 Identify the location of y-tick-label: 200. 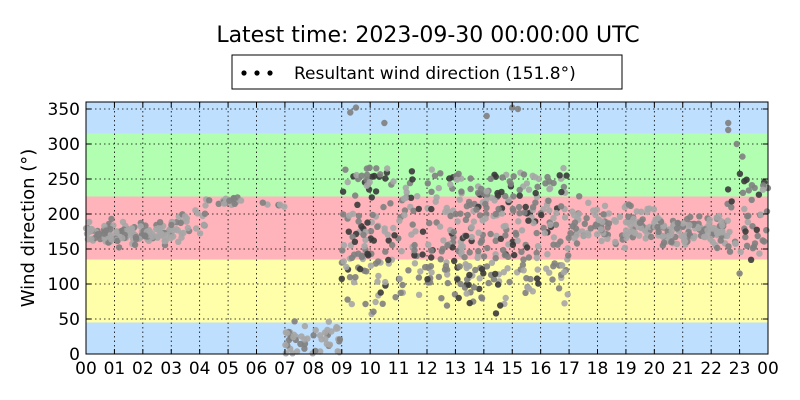
(64, 215).